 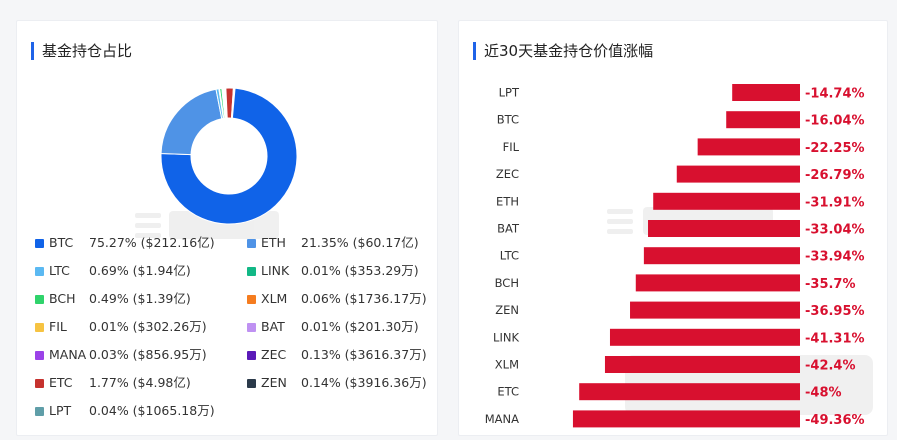 I want to click on bar-category-label: ETC, so click(x=508, y=392).